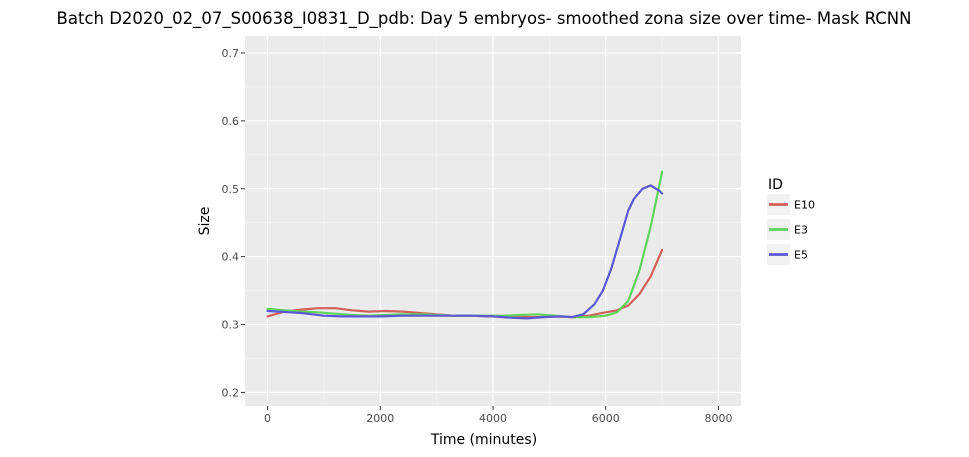 This screenshot has height=457, width=969. Describe the element at coordinates (778, 204) in the screenshot. I see `legend-key-e10` at that location.